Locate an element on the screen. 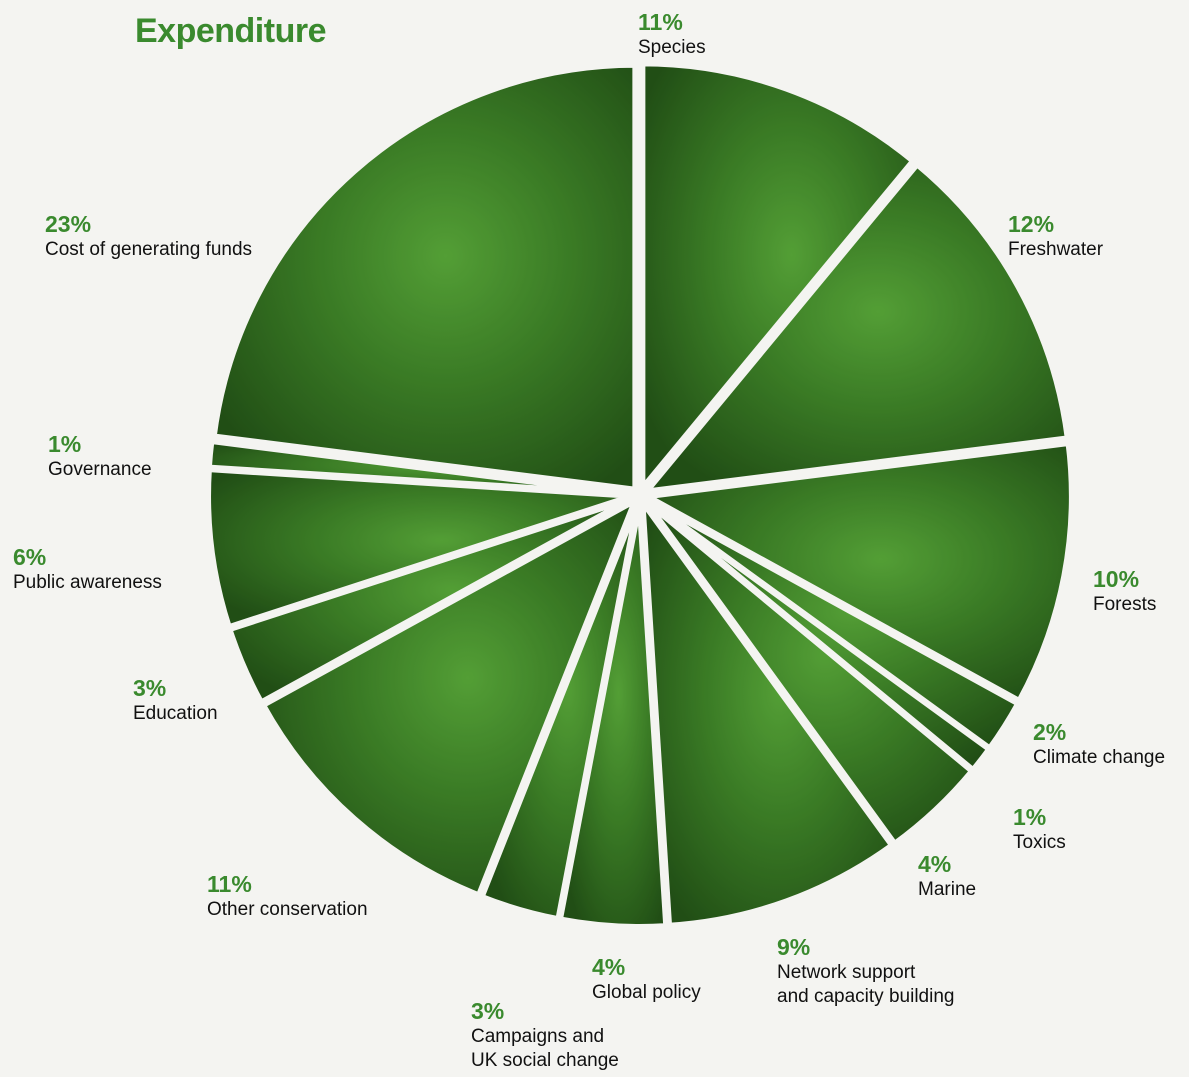  slice-label: 3% Campaigns and UK social change is located at coordinates (545, 1035).